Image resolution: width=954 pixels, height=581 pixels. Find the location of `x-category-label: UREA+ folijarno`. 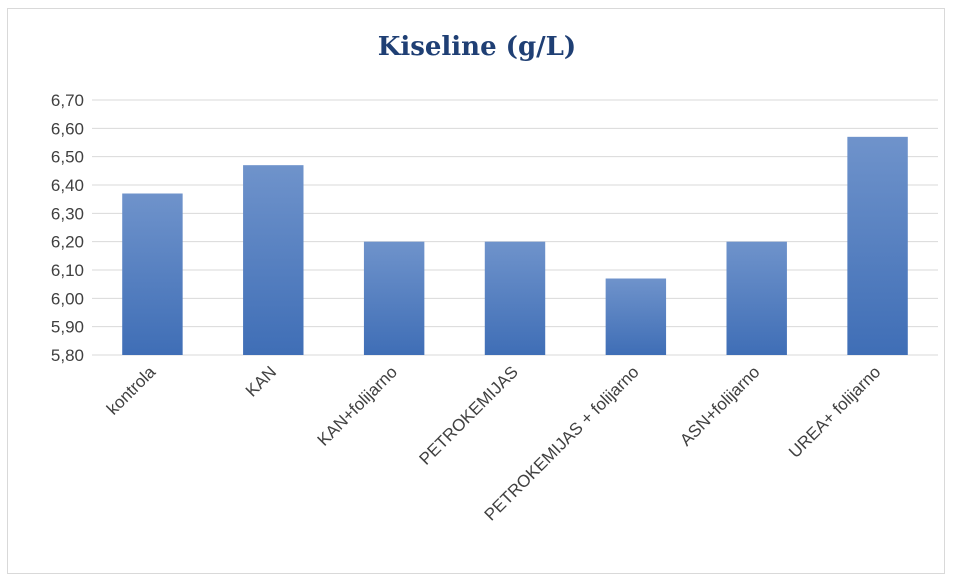

x-category-label: UREA+ folijarno is located at coordinates (834, 411).